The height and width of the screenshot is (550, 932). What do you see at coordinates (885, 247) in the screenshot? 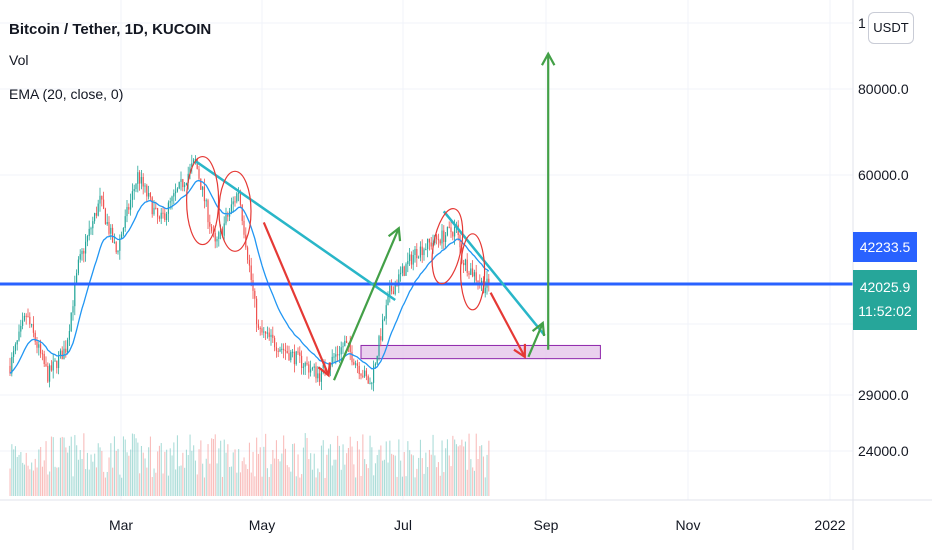
I see `horizontal-line-price-tag: 42233.5` at bounding box center [885, 247].